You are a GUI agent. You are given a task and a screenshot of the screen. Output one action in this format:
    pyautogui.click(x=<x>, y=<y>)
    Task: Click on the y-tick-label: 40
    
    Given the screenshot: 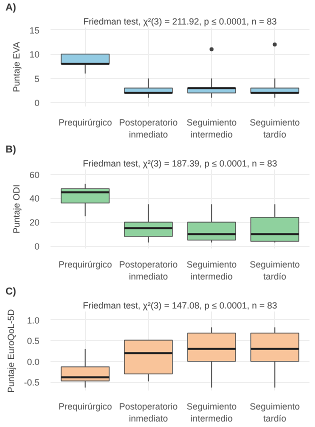 What is the action you would take?
    pyautogui.click(x=34, y=199)
    